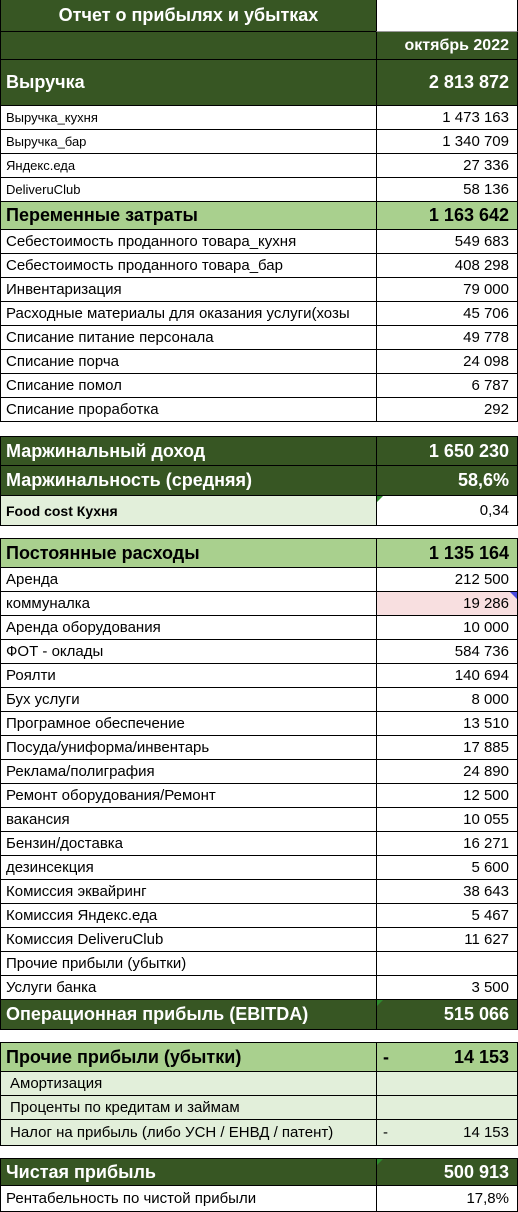 Image resolution: width=518 pixels, height=1212 pixels. I want to click on row-value: 10 055, so click(447, 820).